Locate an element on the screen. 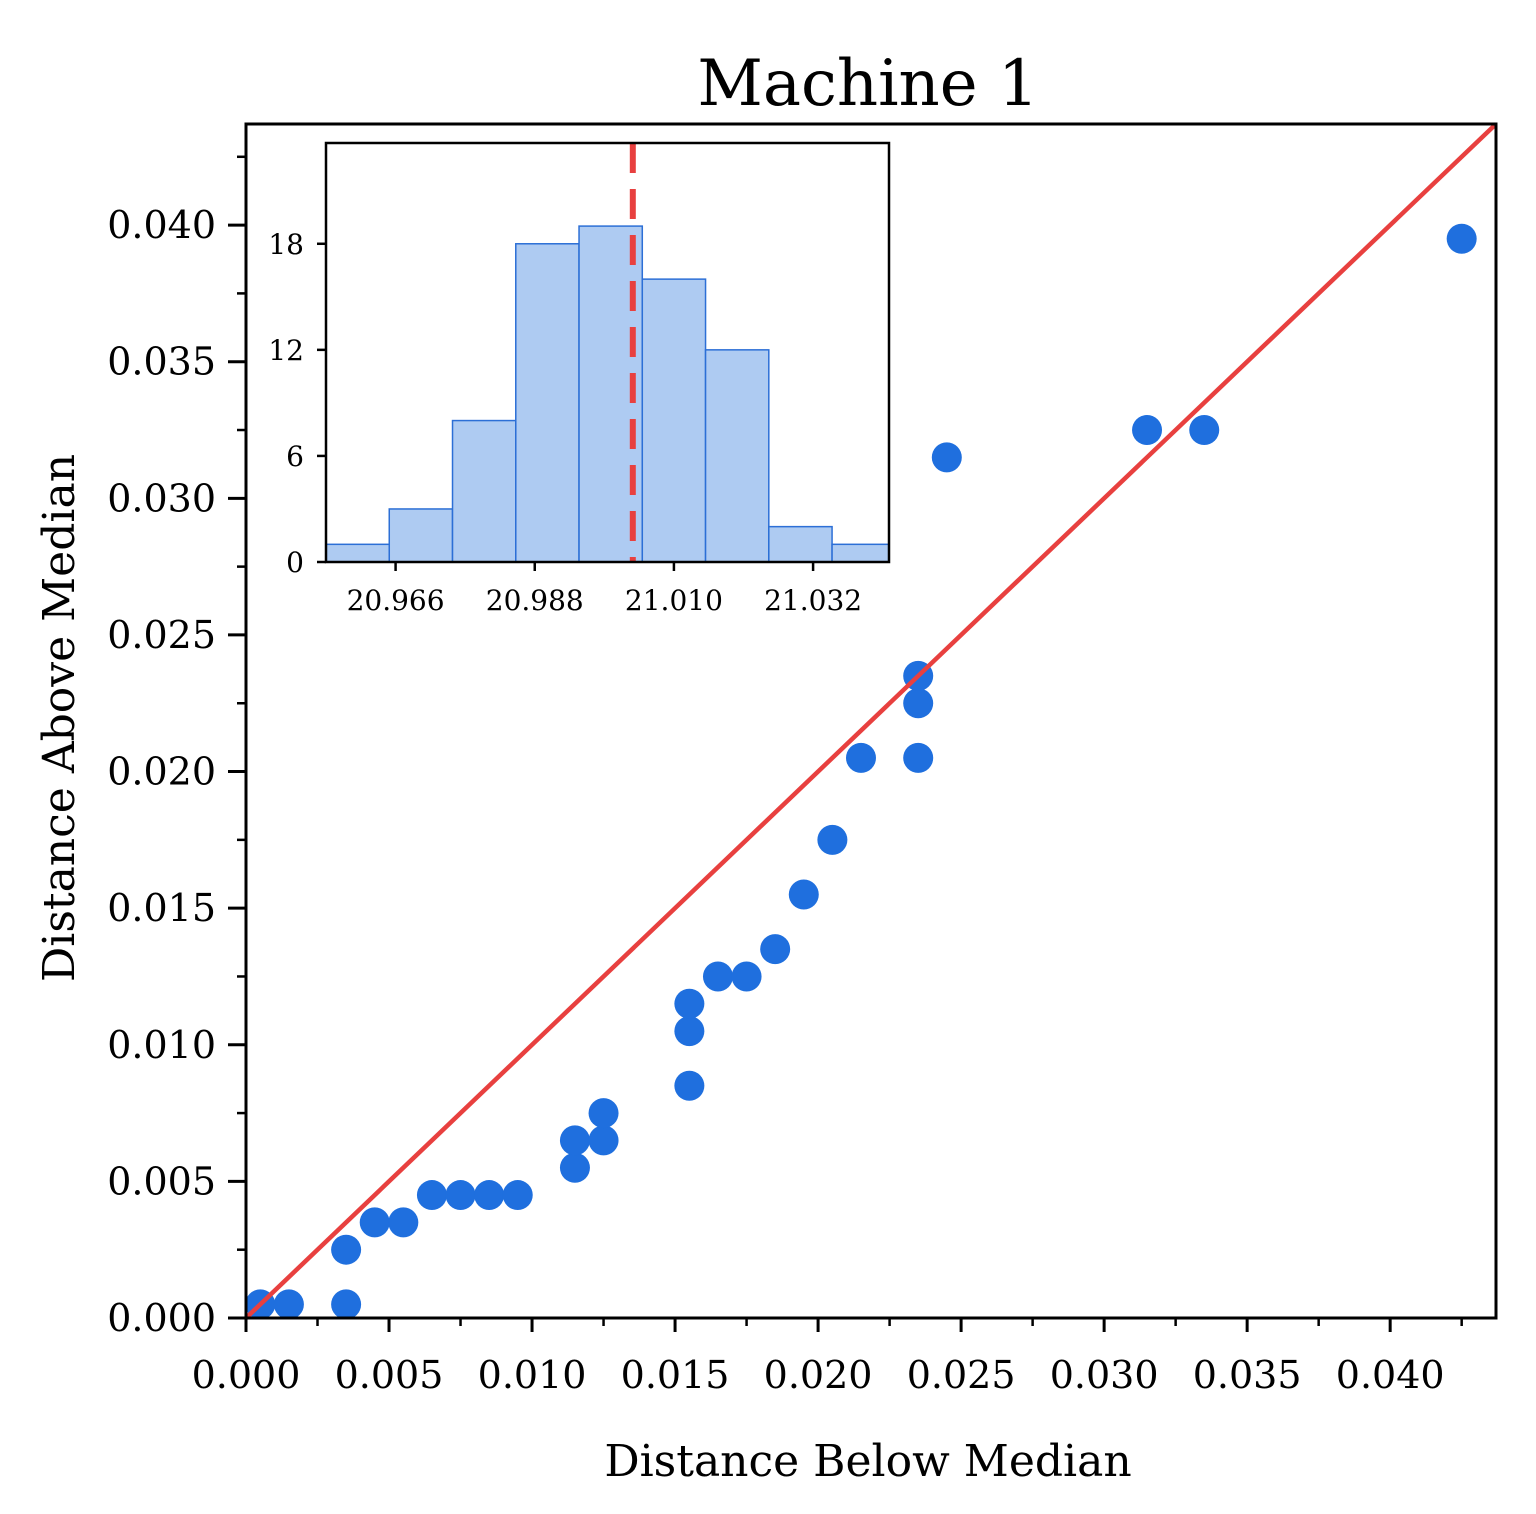 Image resolution: width=1536 pixels, height=1514 pixels. inset-y-tick-label: 12 is located at coordinates (286, 350).